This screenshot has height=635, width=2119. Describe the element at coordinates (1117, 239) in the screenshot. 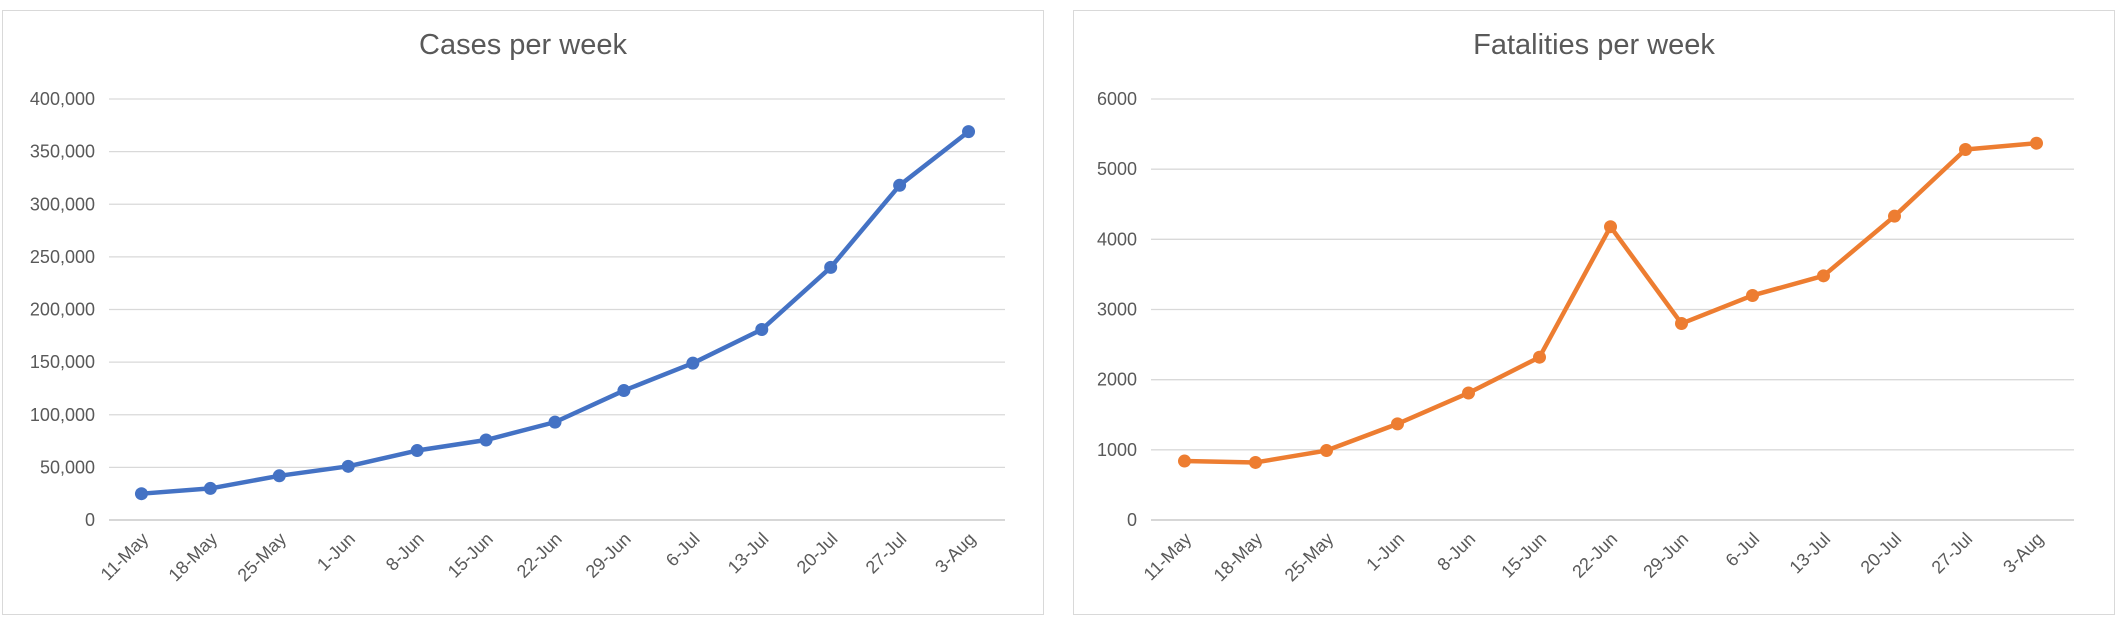

I see `y-tick-label: 4000` at that location.